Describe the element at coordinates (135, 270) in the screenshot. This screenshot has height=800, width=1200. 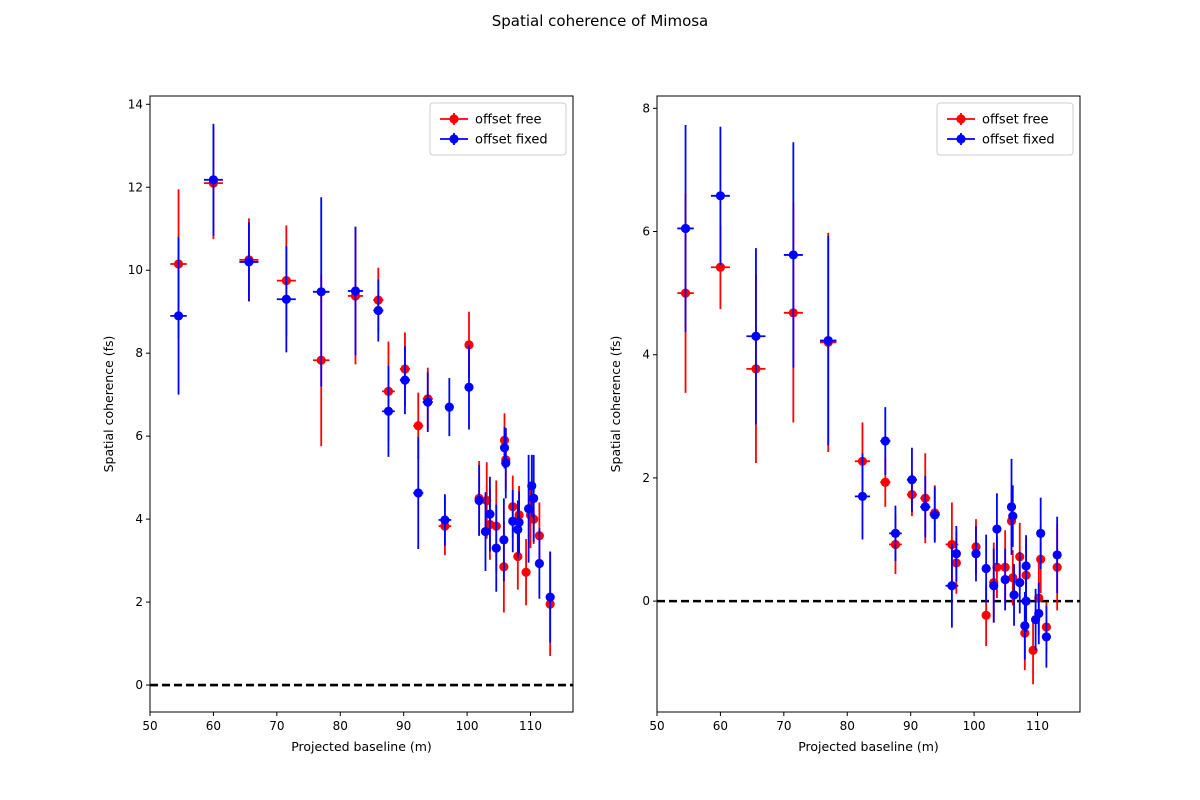
I see `y-tick-label: 10` at that location.